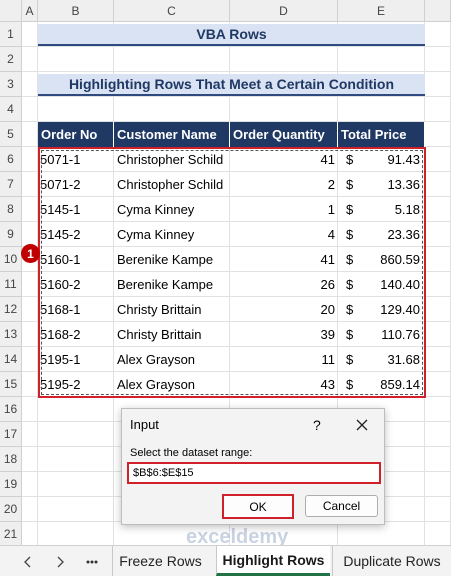 This screenshot has height=576, width=451. I want to click on row-header: 18, so click(11, 459).